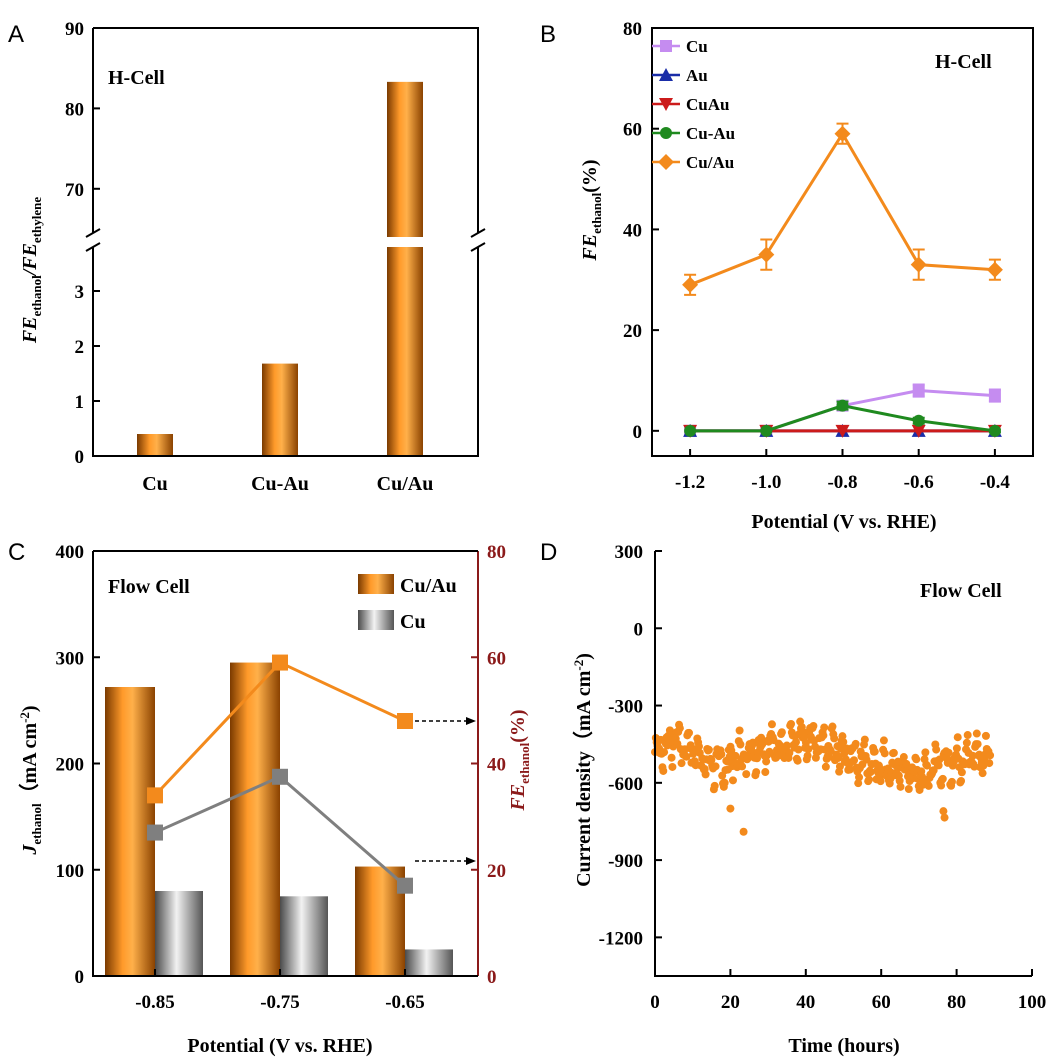  Describe the element at coordinates (280, 484) in the screenshot. I see `panel-a-xtick-label: Cu-Au` at that location.